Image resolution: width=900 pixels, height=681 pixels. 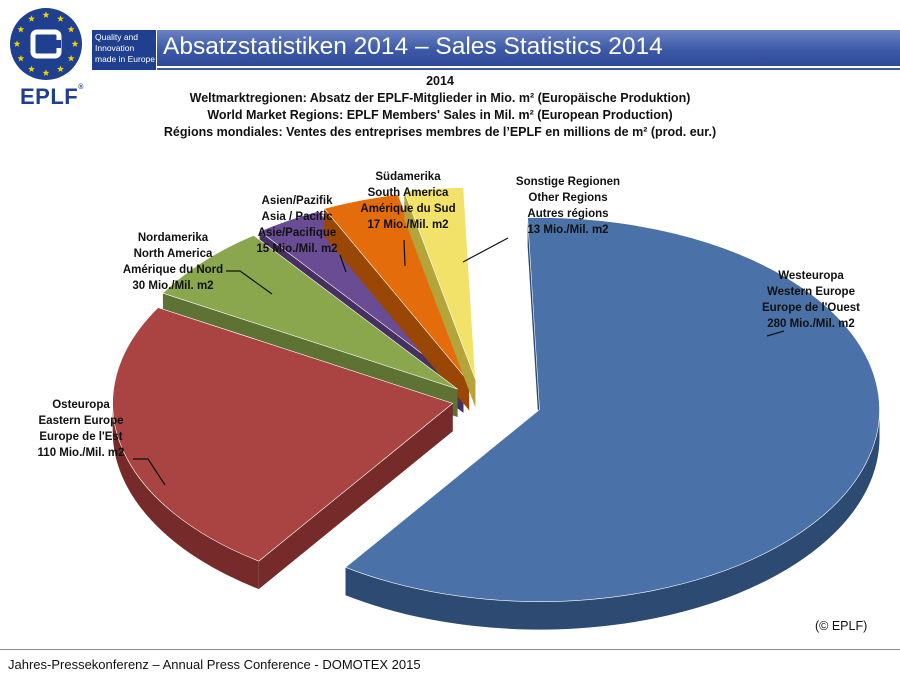 What do you see at coordinates (310, 312) in the screenshot?
I see `pie-slice-north-america` at bounding box center [310, 312].